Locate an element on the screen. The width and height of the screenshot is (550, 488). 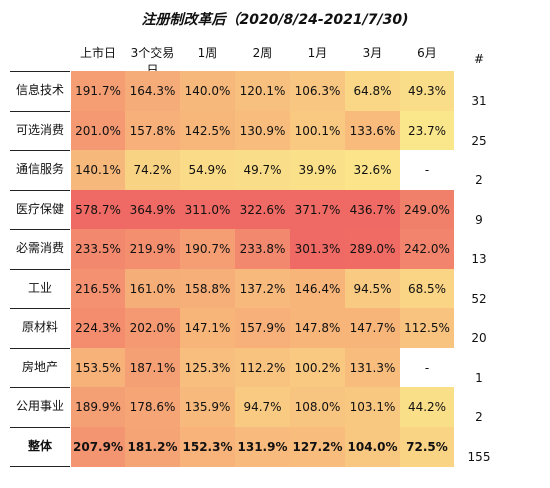
heatmap-cell: 242.0% is located at coordinates (427, 249).